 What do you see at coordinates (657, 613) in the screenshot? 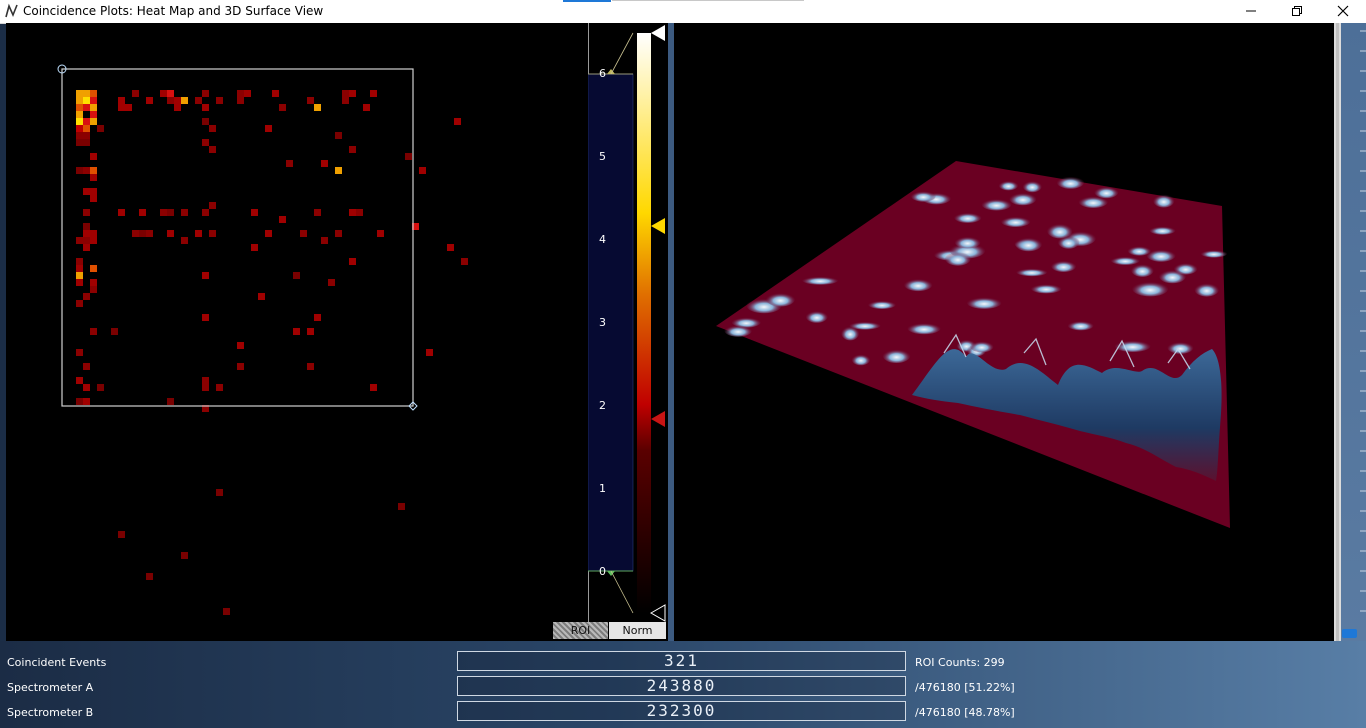
I see `scale-handle-black` at bounding box center [657, 613].